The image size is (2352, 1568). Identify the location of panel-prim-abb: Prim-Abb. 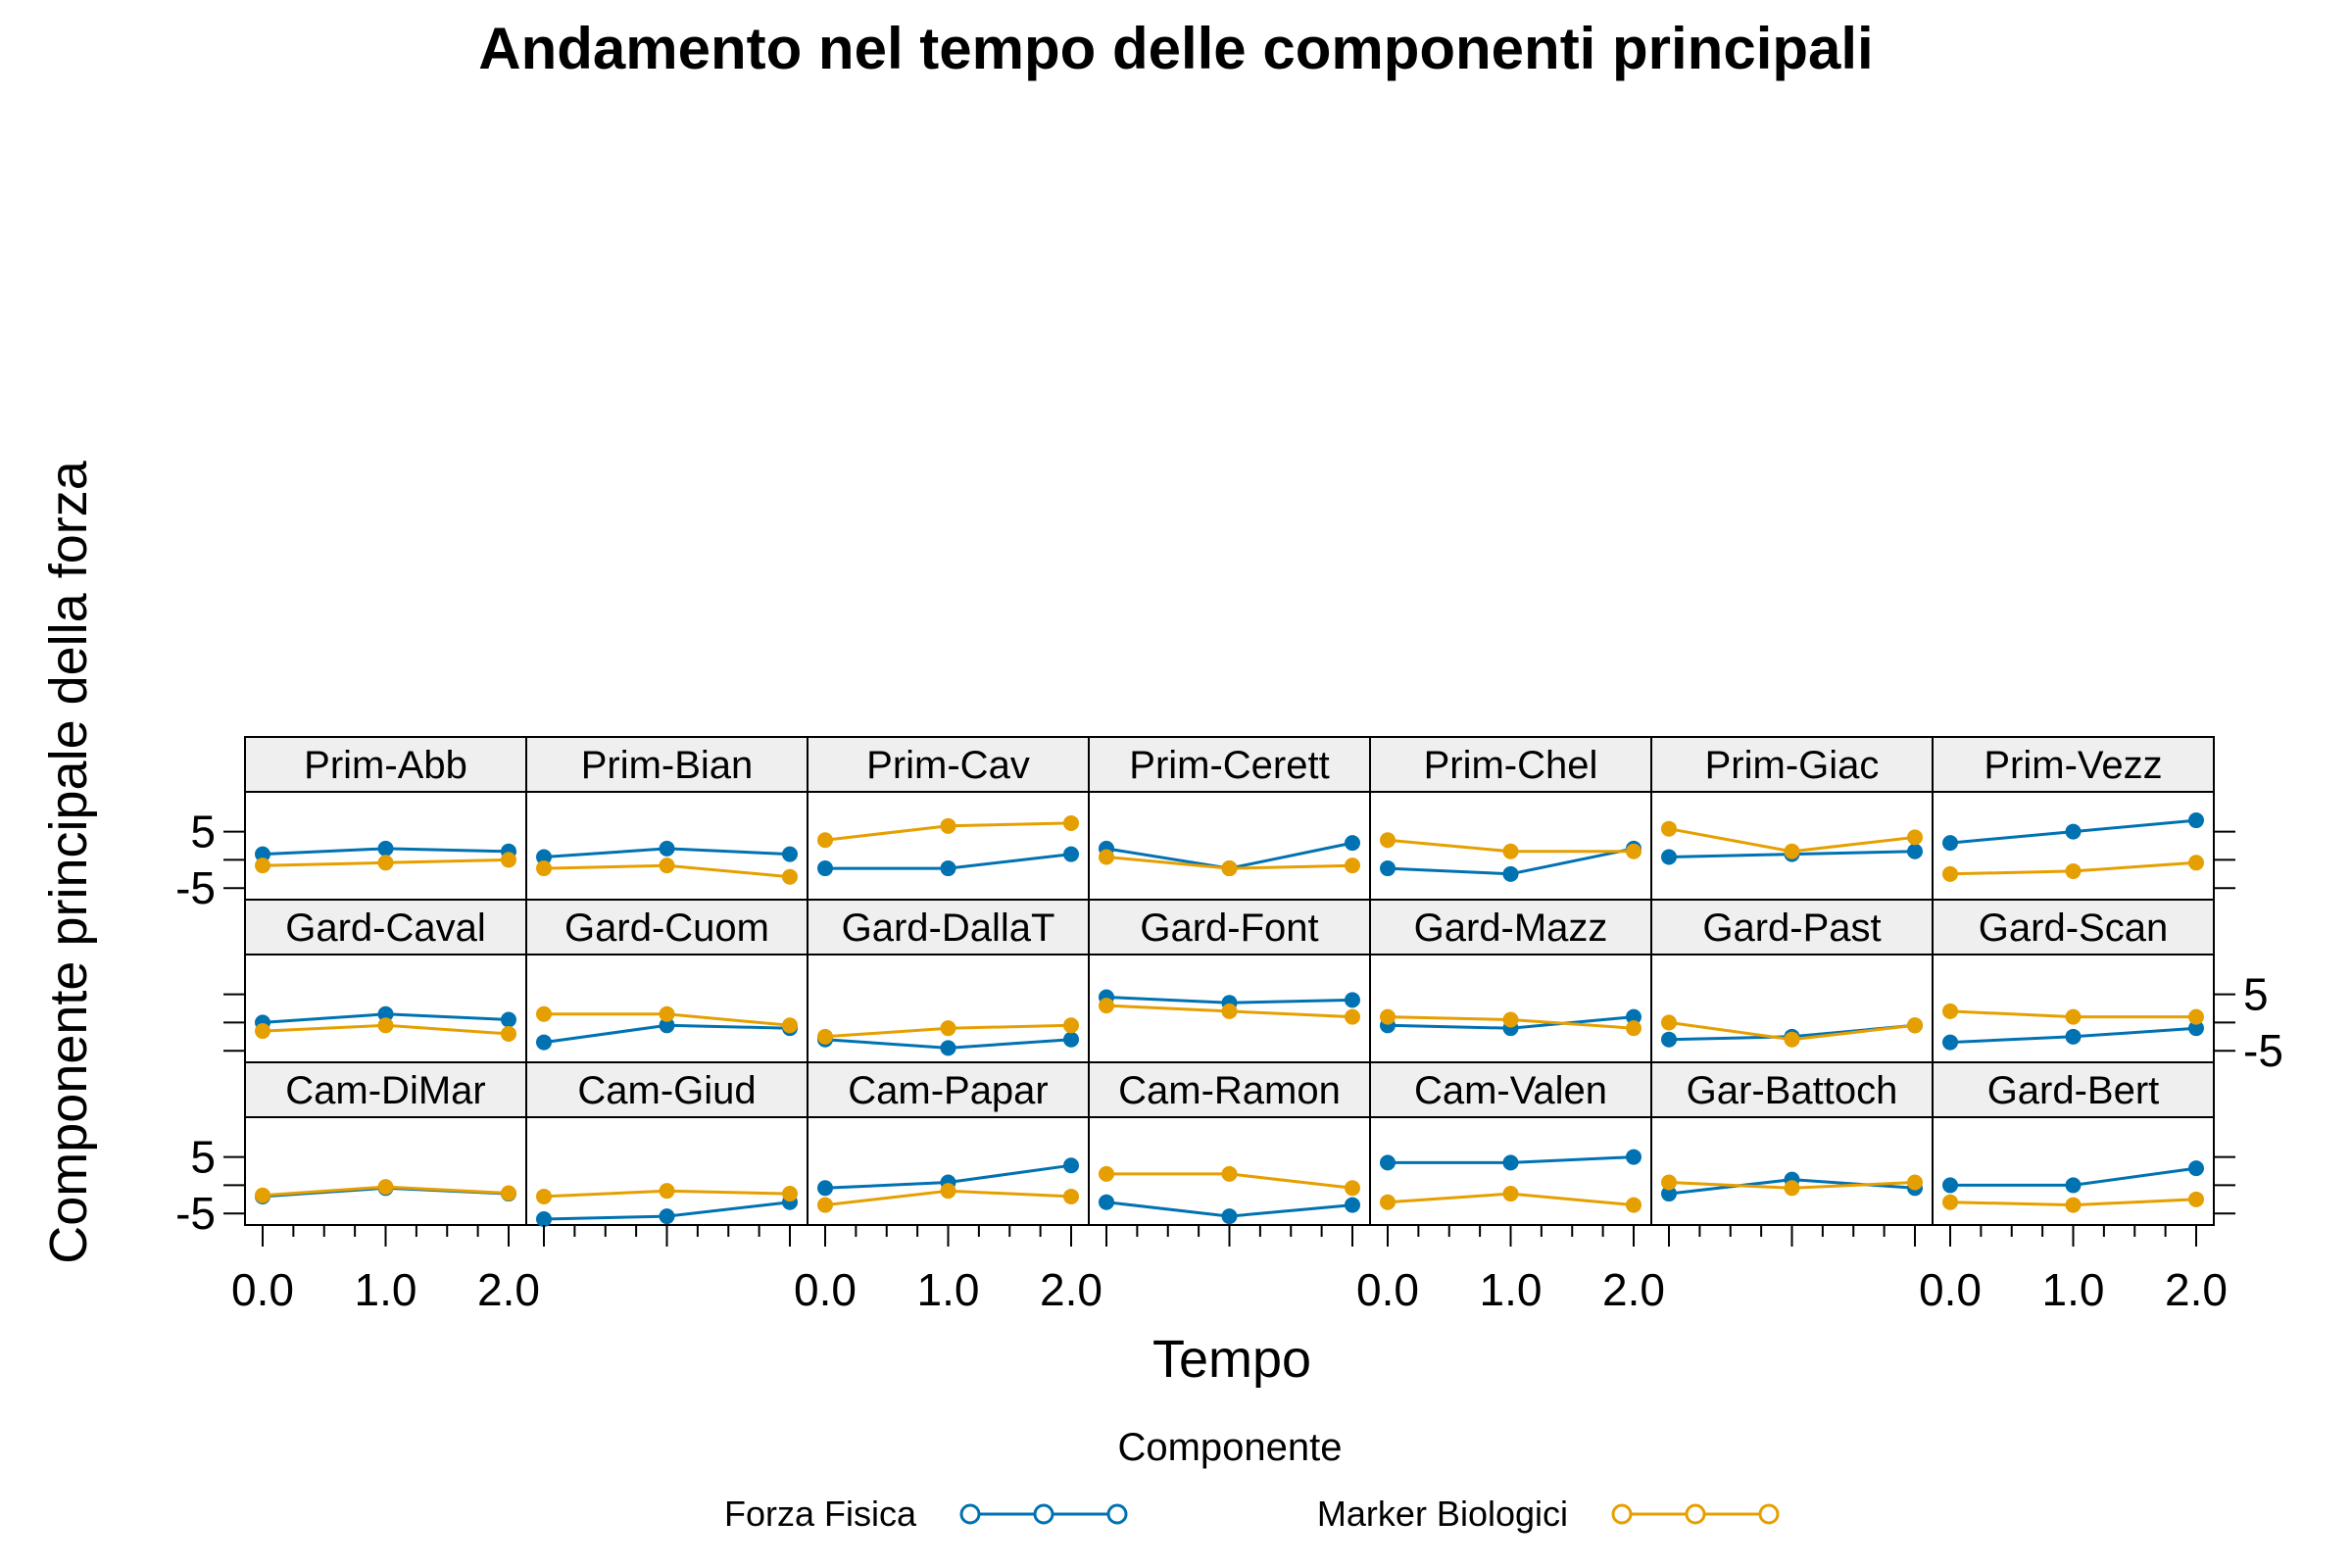
(385, 818).